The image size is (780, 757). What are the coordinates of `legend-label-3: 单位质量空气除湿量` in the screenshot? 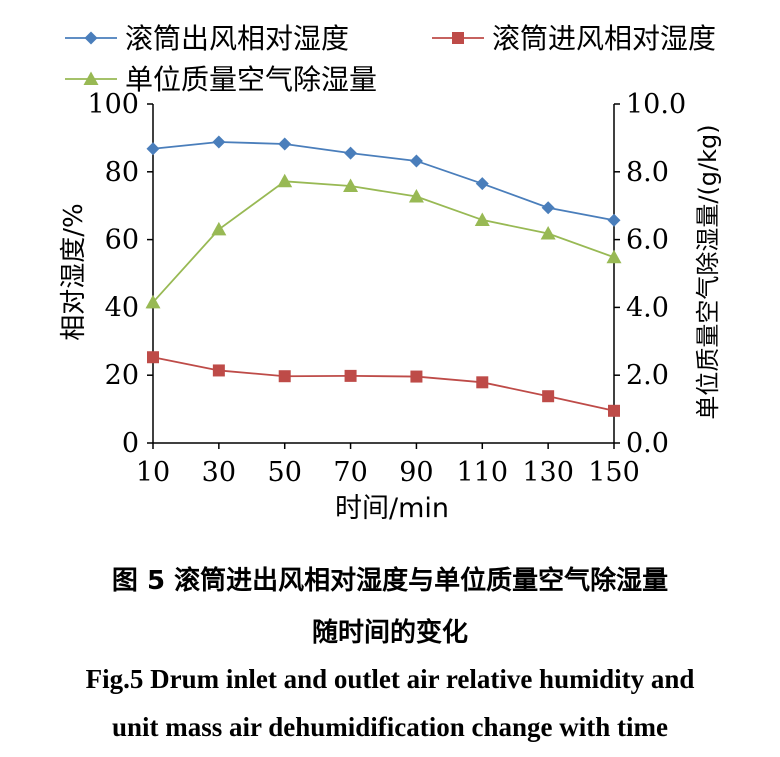 It's located at (251, 79).